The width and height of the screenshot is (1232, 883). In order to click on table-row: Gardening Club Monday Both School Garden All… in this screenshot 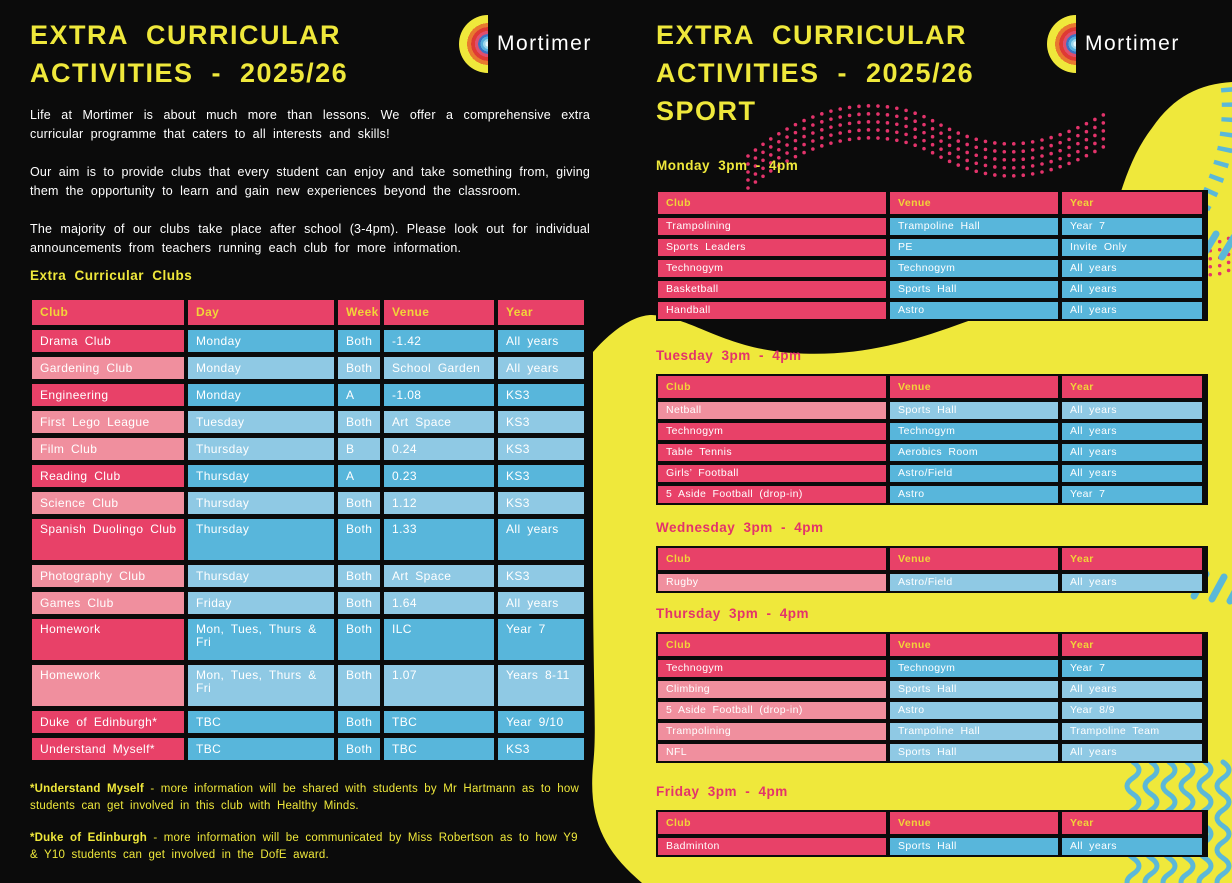, I will do `click(308, 368)`.